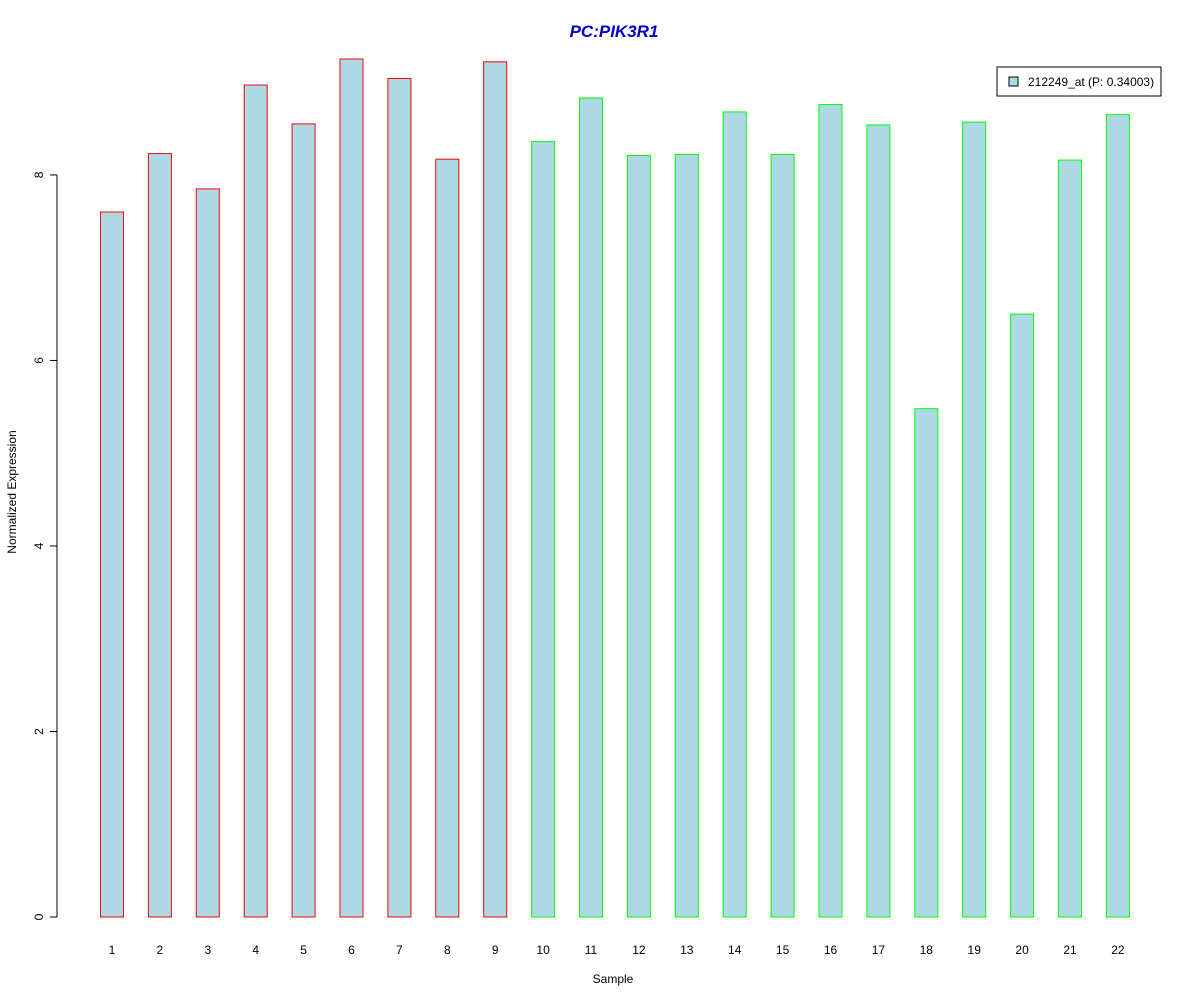  What do you see at coordinates (735, 950) in the screenshot?
I see `x-tick-label: 14` at bounding box center [735, 950].